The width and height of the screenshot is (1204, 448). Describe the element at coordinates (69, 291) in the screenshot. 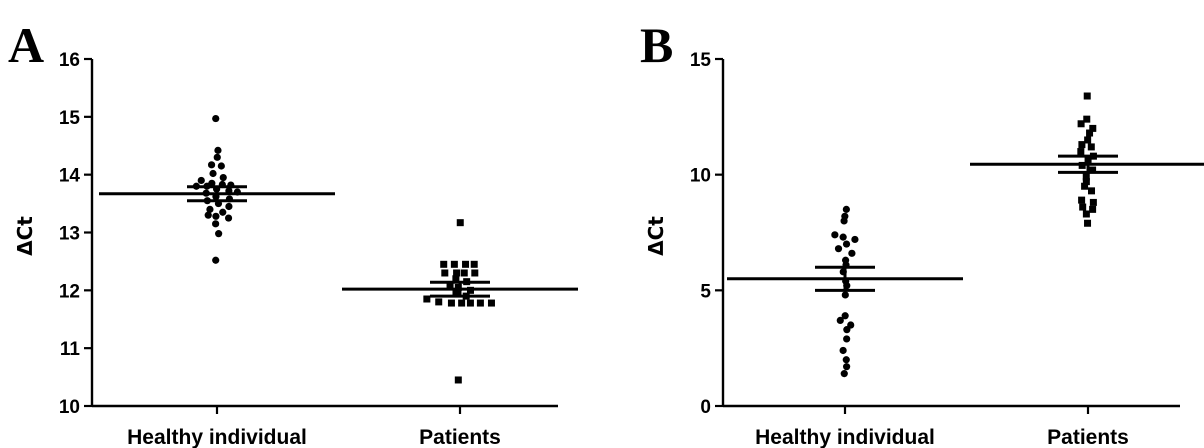

I see `y-tick-label: 12` at that location.